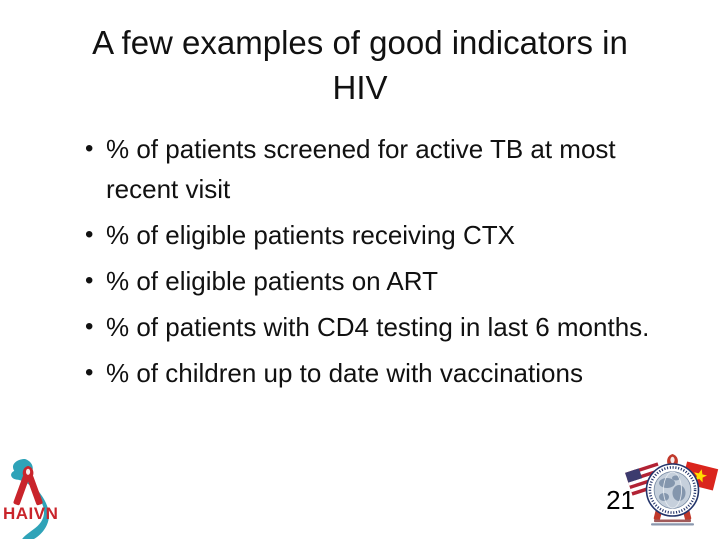  What do you see at coordinates (672, 522) in the screenshot?
I see `partnership-caption-lines` at bounding box center [672, 522].